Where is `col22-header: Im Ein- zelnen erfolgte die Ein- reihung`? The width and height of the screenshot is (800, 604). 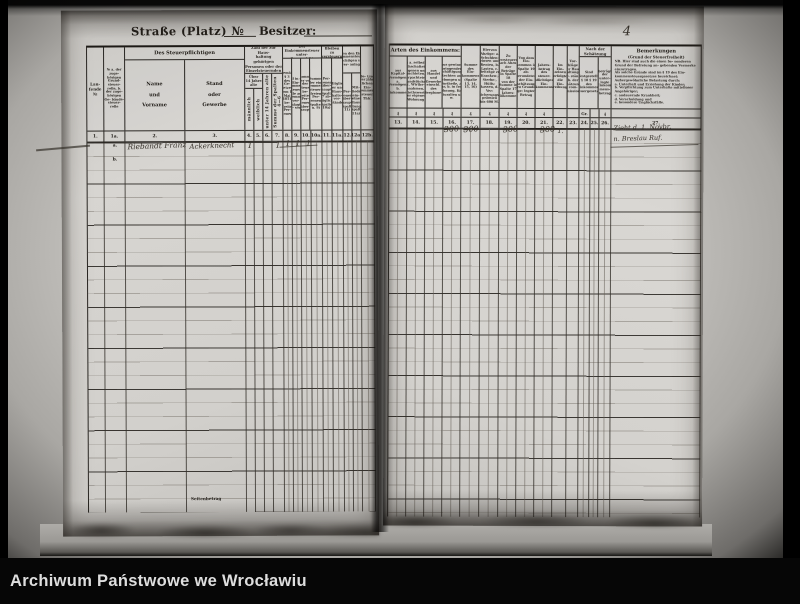
col22-header: Im Ein- zelnen erfolgte die Ein- reihung is located at coordinates (560, 77).